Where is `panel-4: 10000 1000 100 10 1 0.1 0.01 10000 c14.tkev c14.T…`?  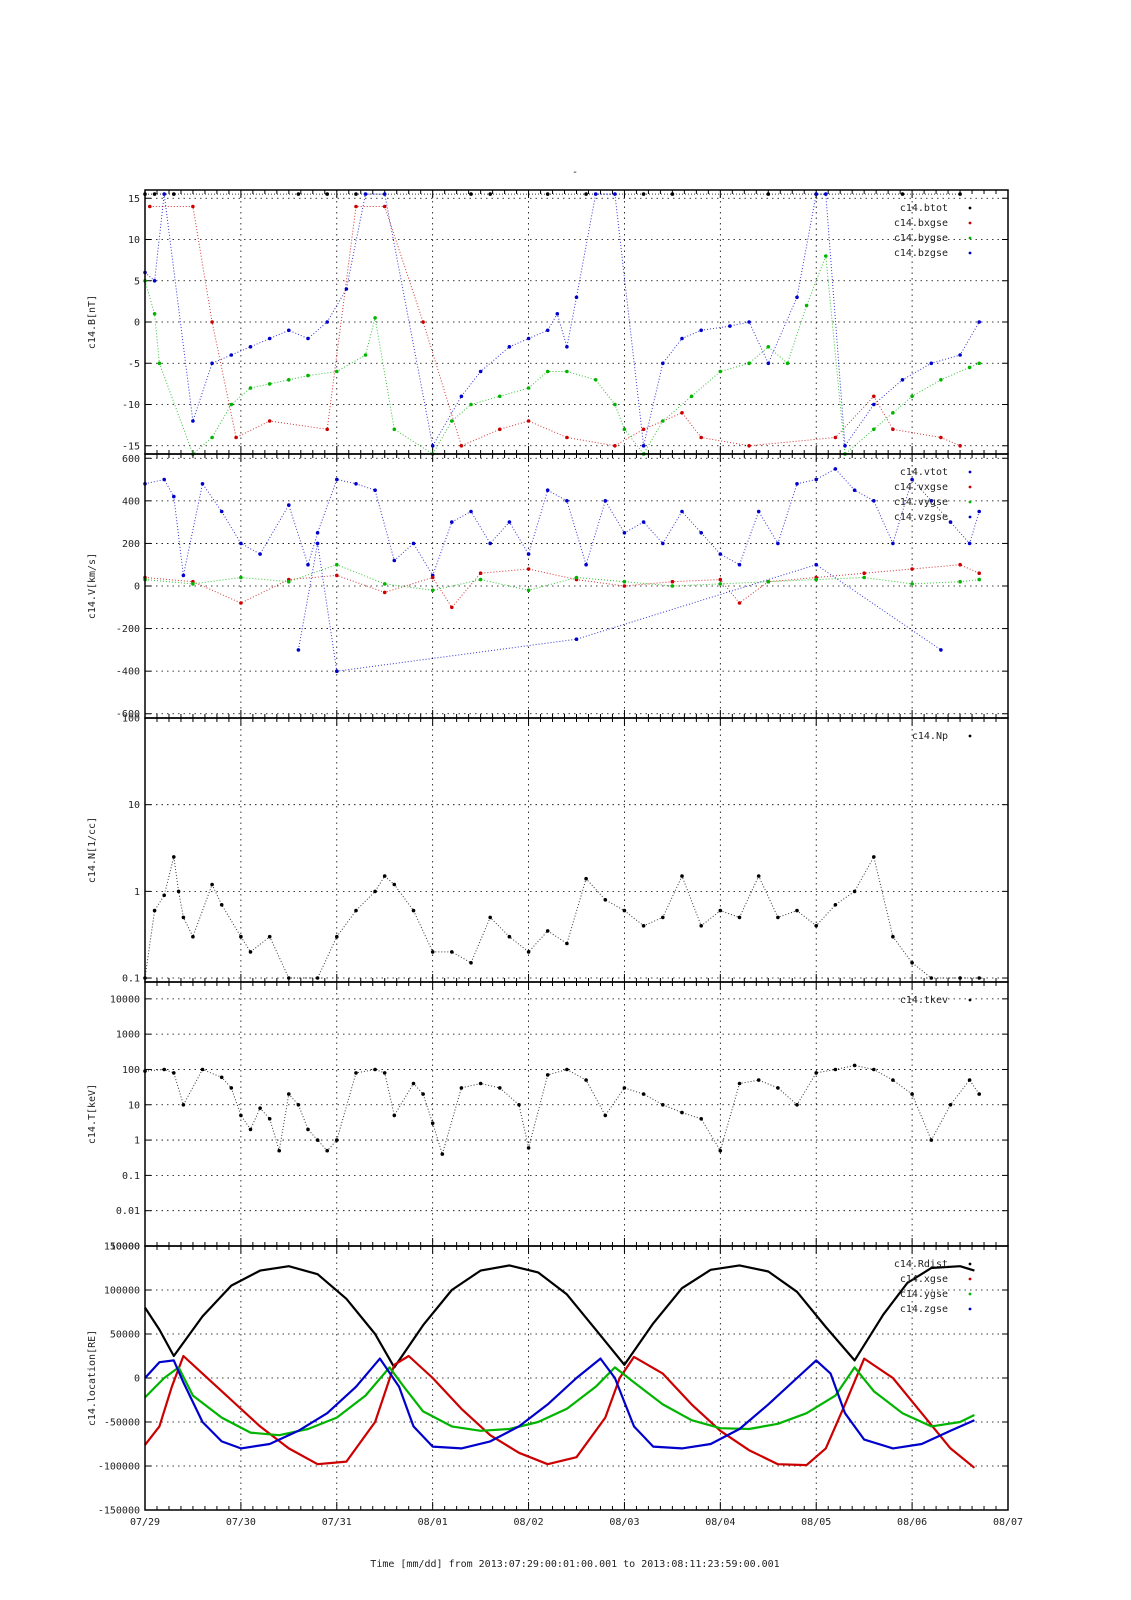
panel-4: 10000 1000 100 10 1 0.1 0.01 10000 c14.tkev c14.T… is located at coordinates (548, 1117).